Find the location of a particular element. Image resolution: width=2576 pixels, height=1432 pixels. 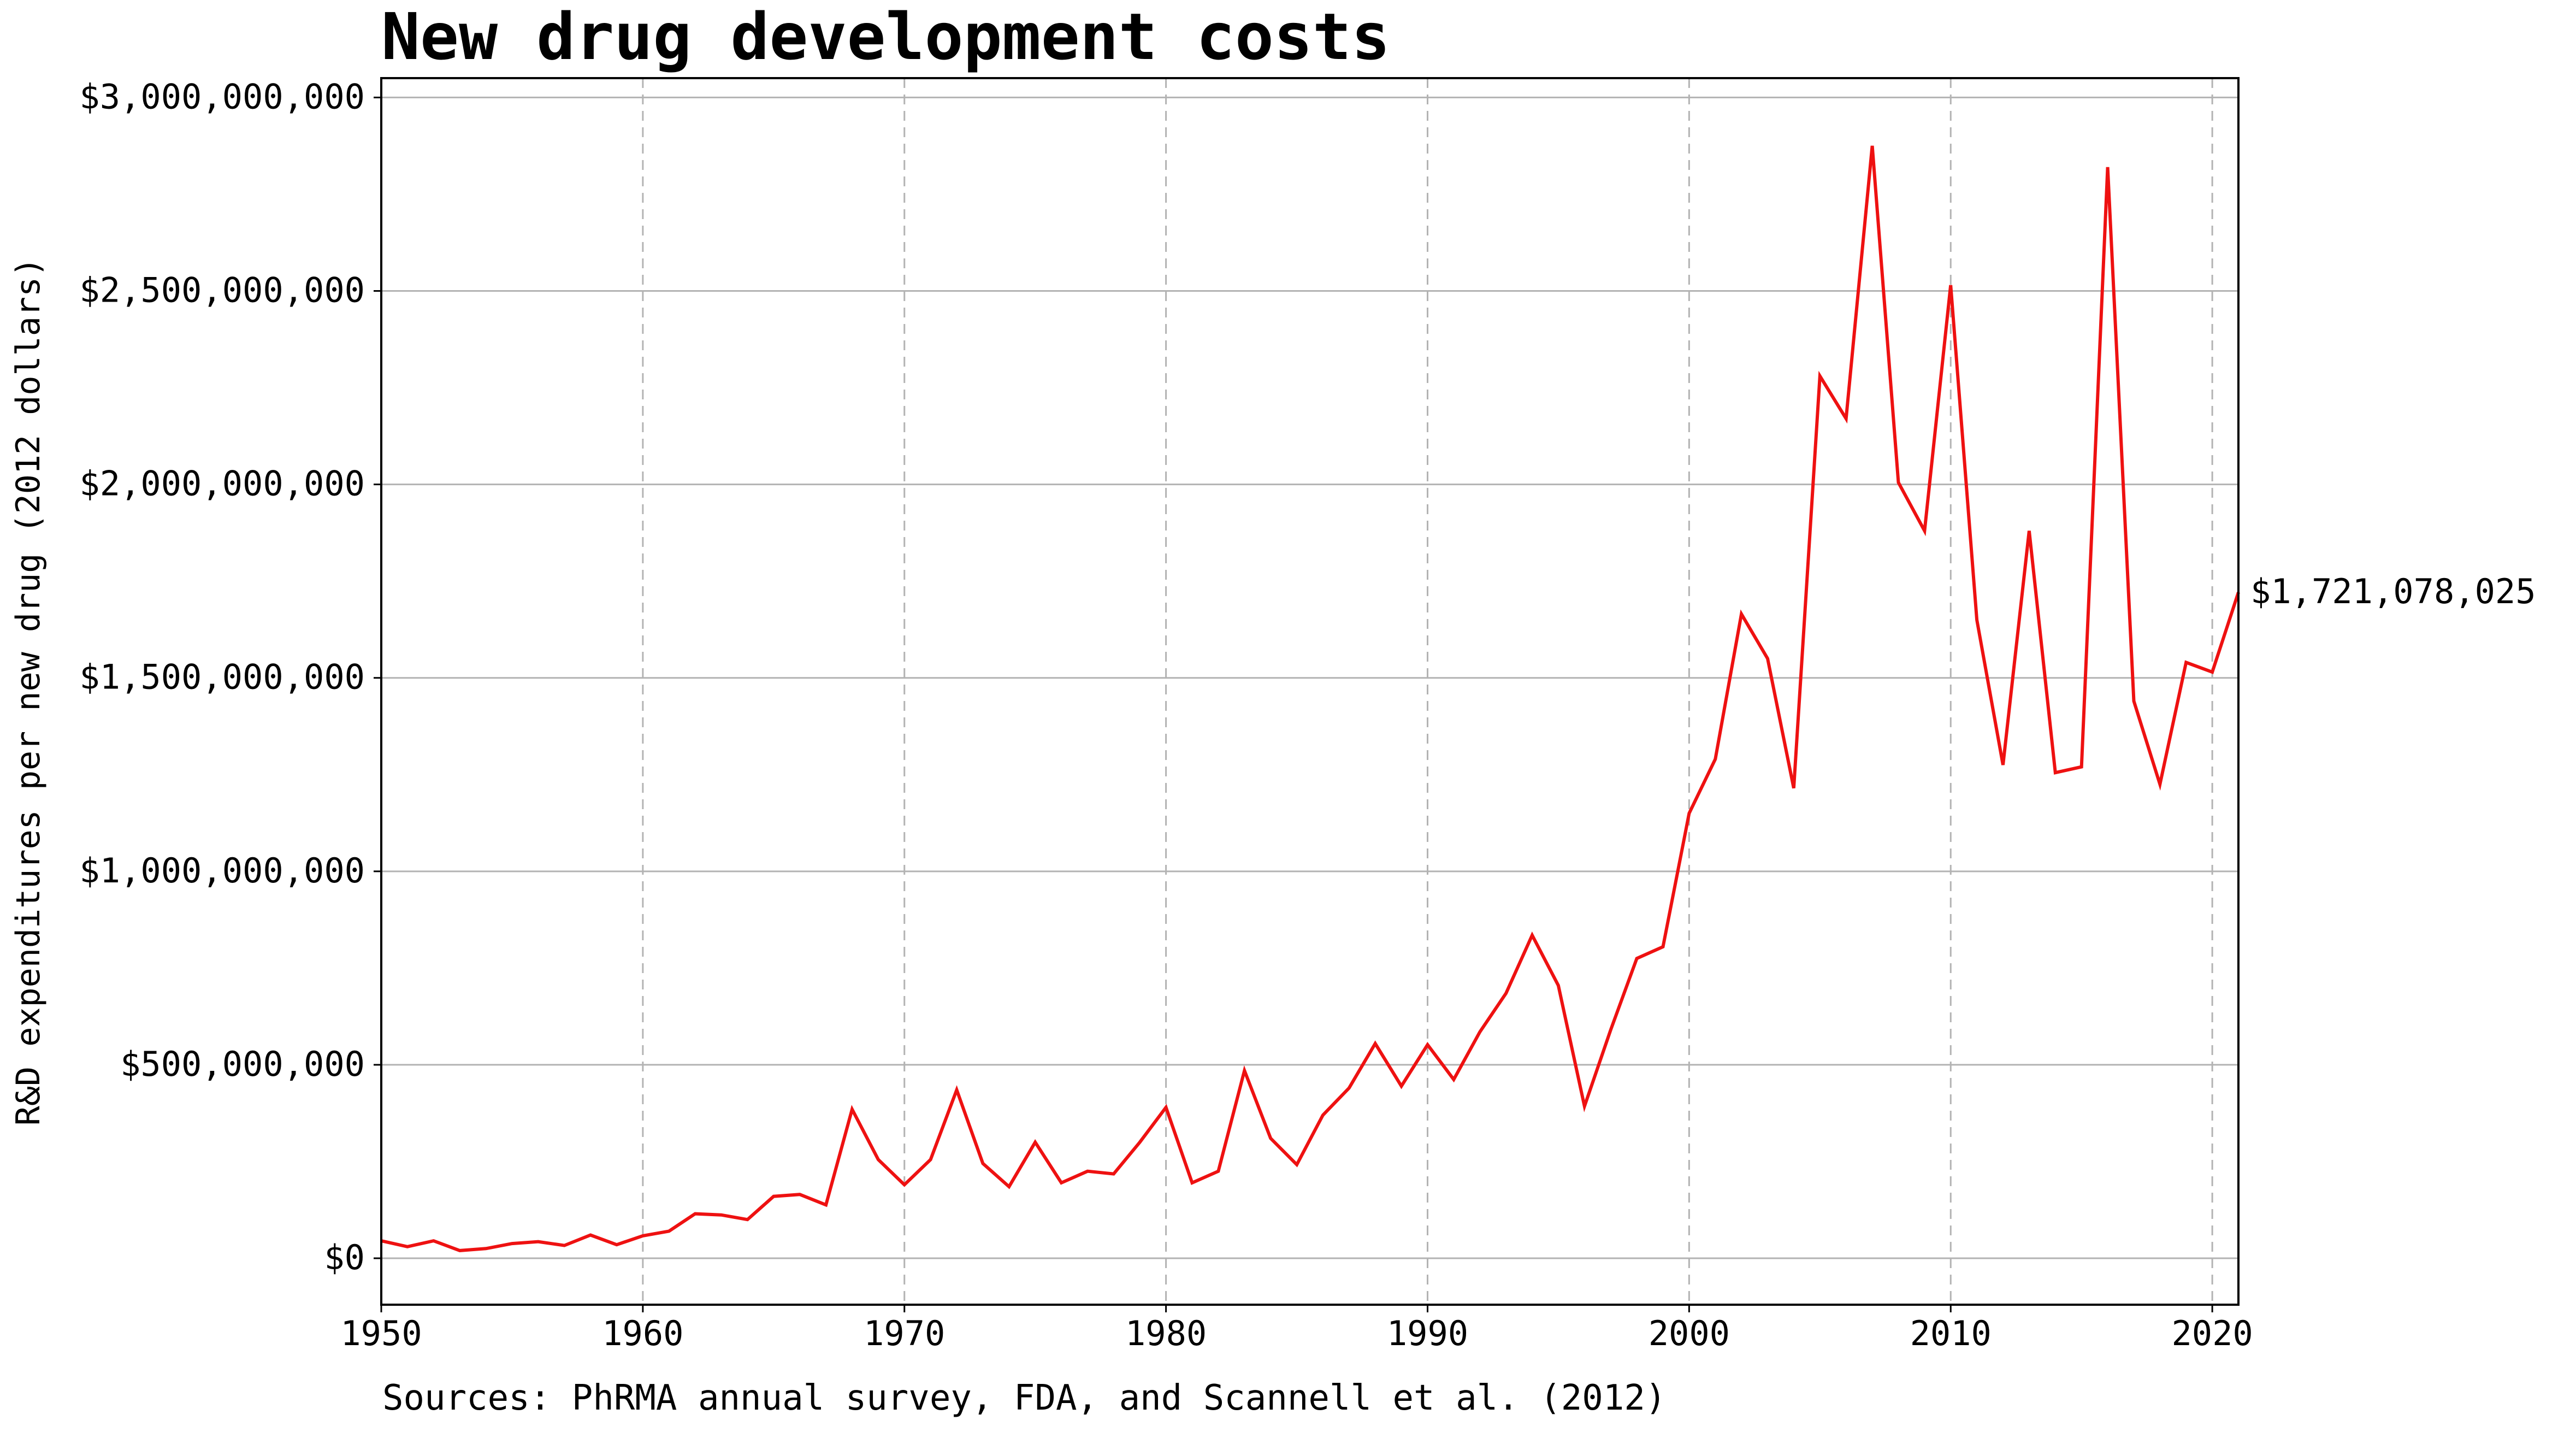

x-tick-label: 2000 is located at coordinates (1689, 1333).